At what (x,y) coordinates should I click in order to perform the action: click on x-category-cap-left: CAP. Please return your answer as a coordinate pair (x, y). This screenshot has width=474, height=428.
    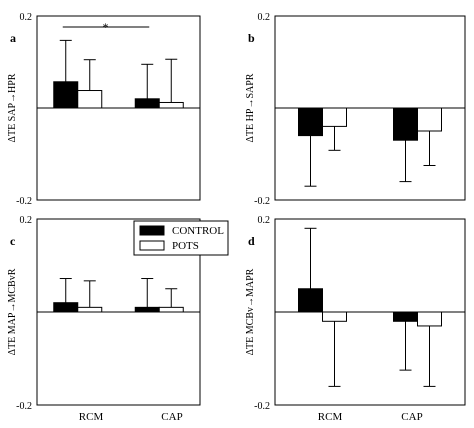
    Looking at the image, I should click on (171, 417).